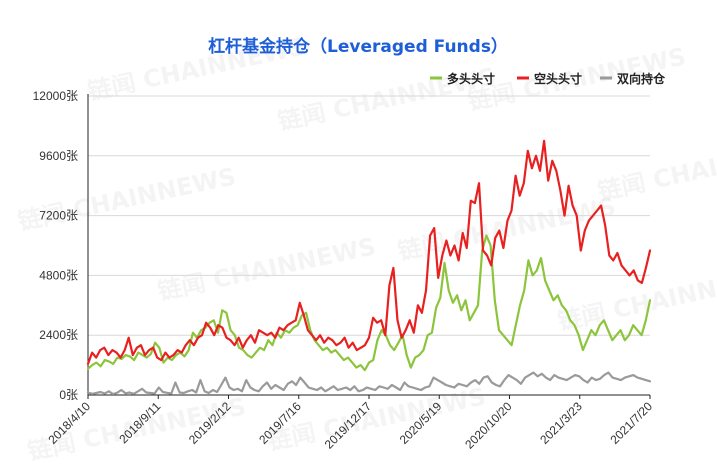 Image resolution: width=717 pixels, height=467 pixels. What do you see at coordinates (68, 395) in the screenshot?
I see `y-tick-label: 0张` at bounding box center [68, 395].